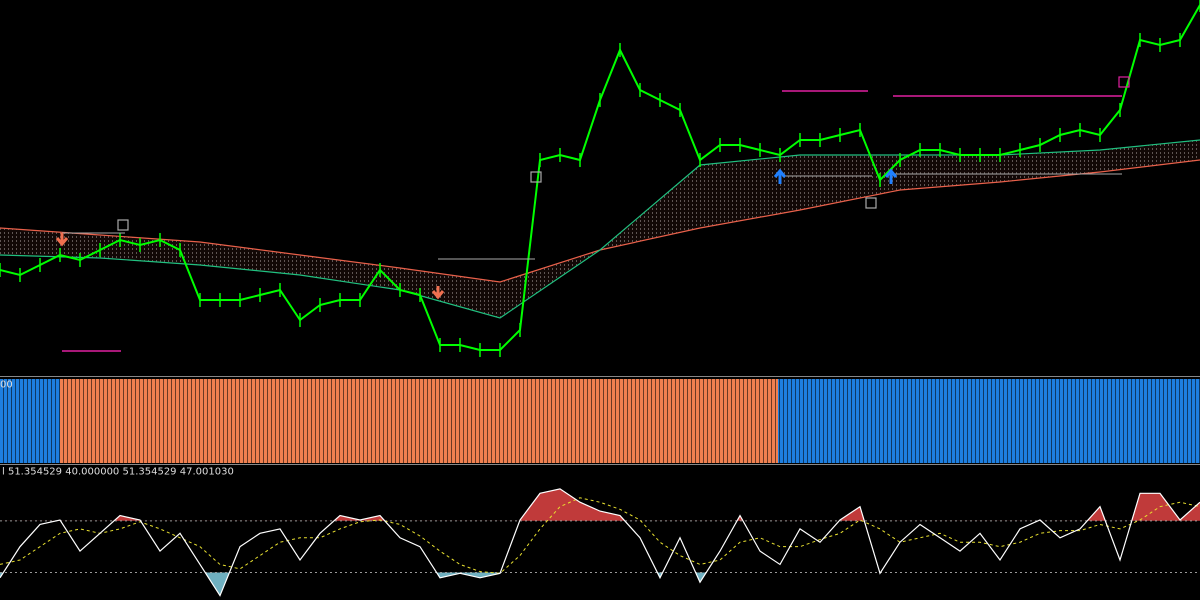  What do you see at coordinates (6, 384) in the screenshot?
I see `histogram-label: 00` at bounding box center [6, 384].